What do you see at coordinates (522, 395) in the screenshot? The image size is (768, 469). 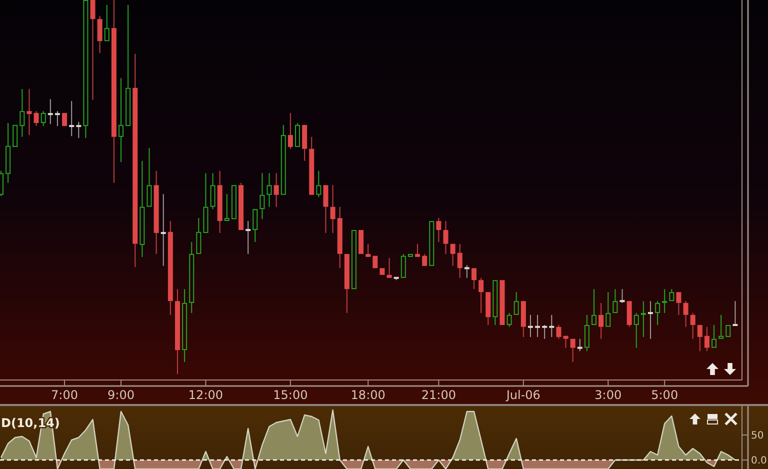 I see `x-tick-label: Jul-06` at bounding box center [522, 395].